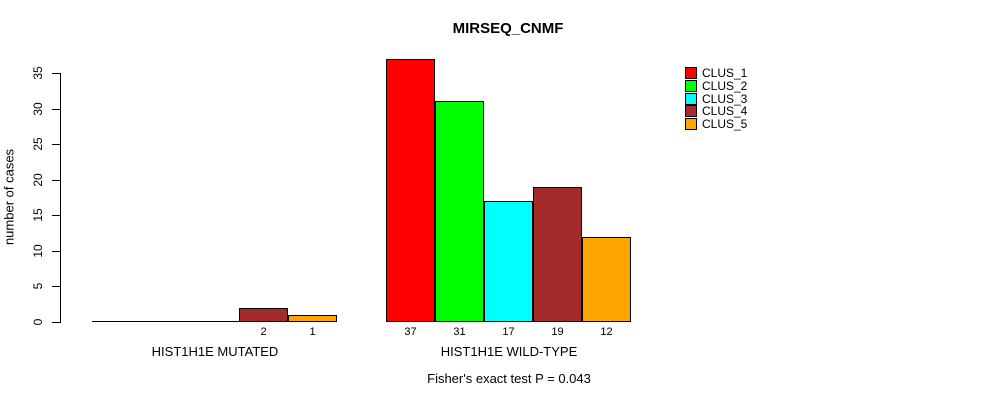 The image size is (990, 400). I want to click on bar-value-label: 17, so click(508, 332).